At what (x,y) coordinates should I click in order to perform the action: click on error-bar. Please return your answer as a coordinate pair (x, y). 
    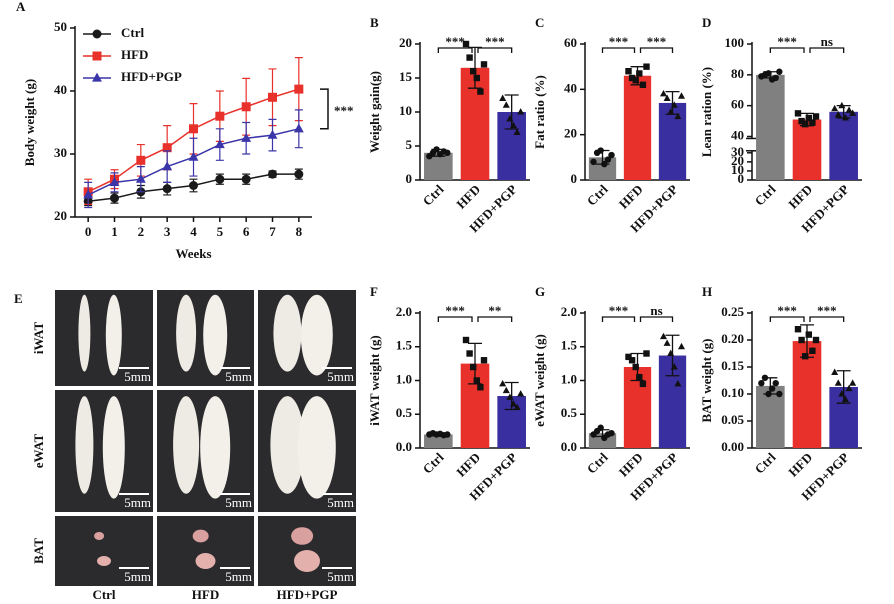
    Looking at the image, I should click on (843, 387).